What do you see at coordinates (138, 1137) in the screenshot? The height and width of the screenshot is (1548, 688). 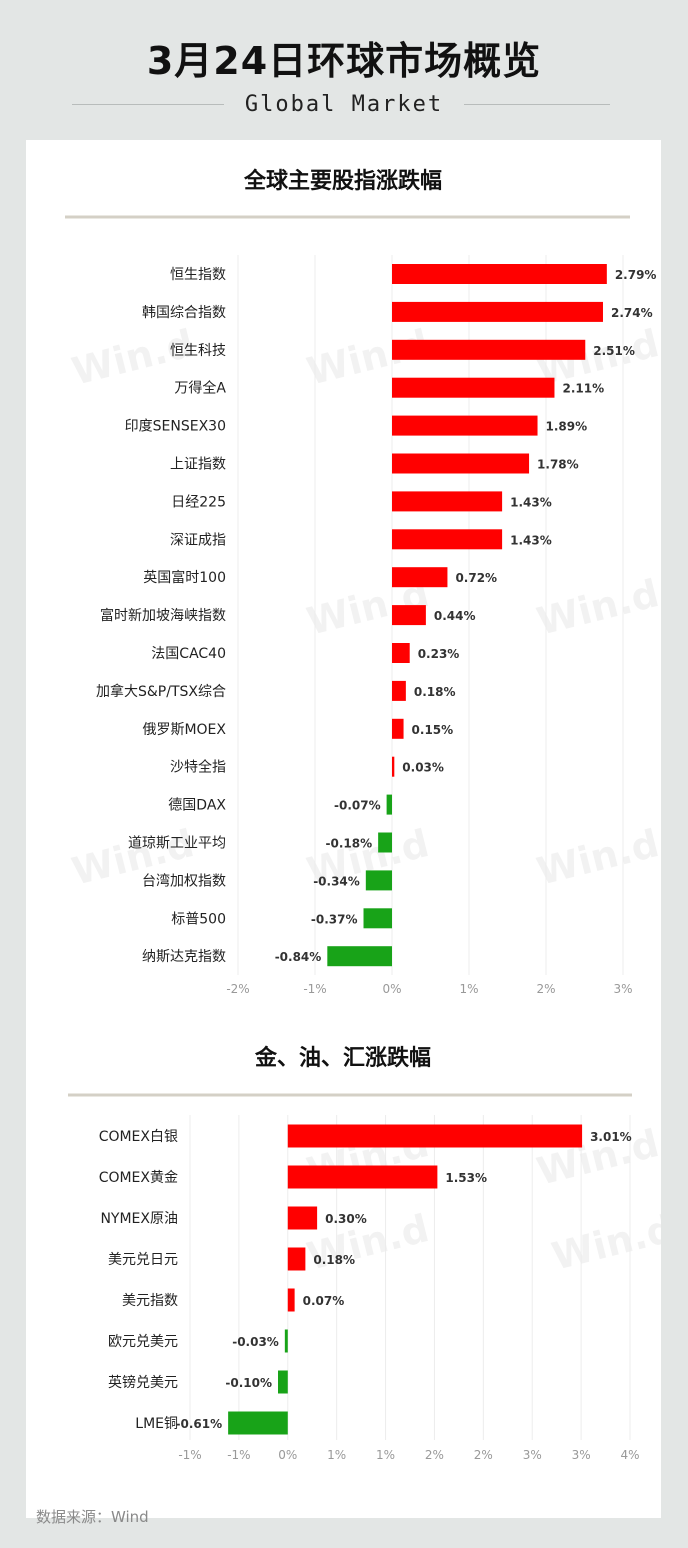 I see `category-label: COMEX白银` at bounding box center [138, 1137].